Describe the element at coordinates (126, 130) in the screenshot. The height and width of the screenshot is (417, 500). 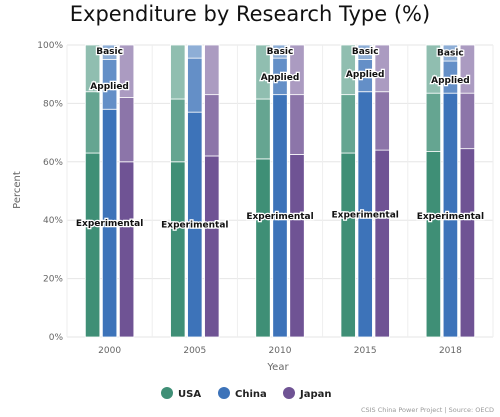
I see `bar-japan-applied-2000` at that location.